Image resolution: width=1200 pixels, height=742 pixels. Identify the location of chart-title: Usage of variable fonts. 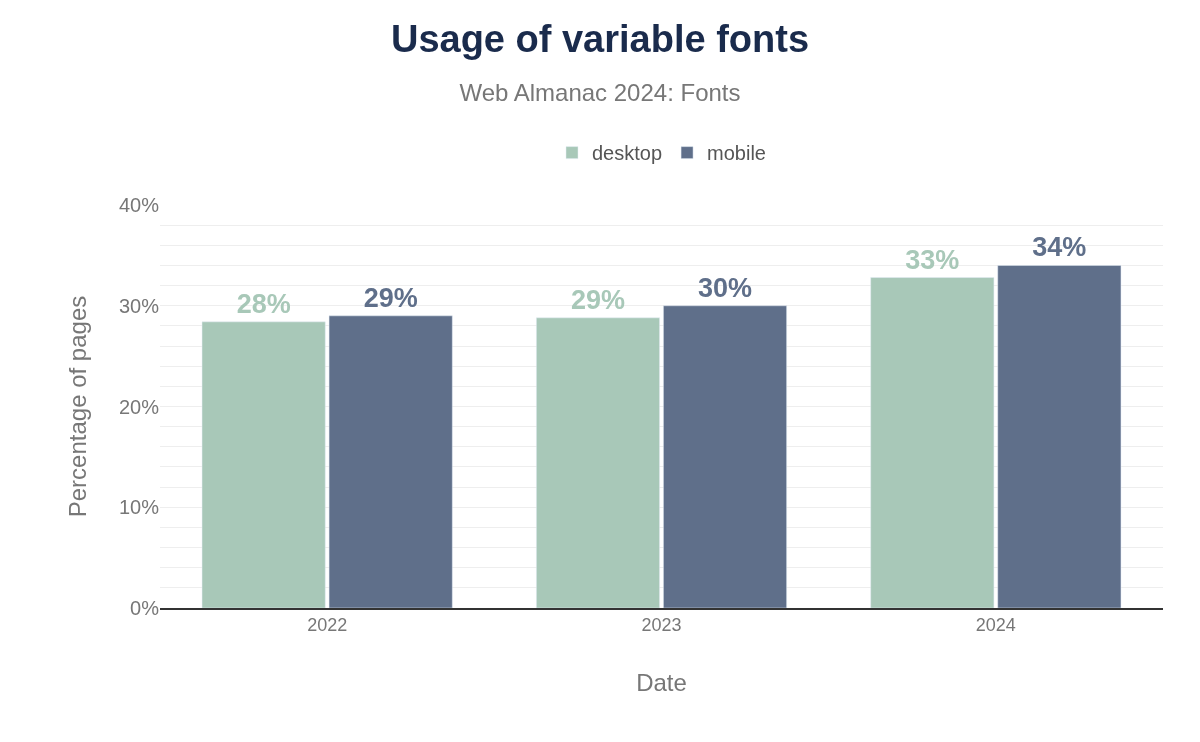
(600, 38).